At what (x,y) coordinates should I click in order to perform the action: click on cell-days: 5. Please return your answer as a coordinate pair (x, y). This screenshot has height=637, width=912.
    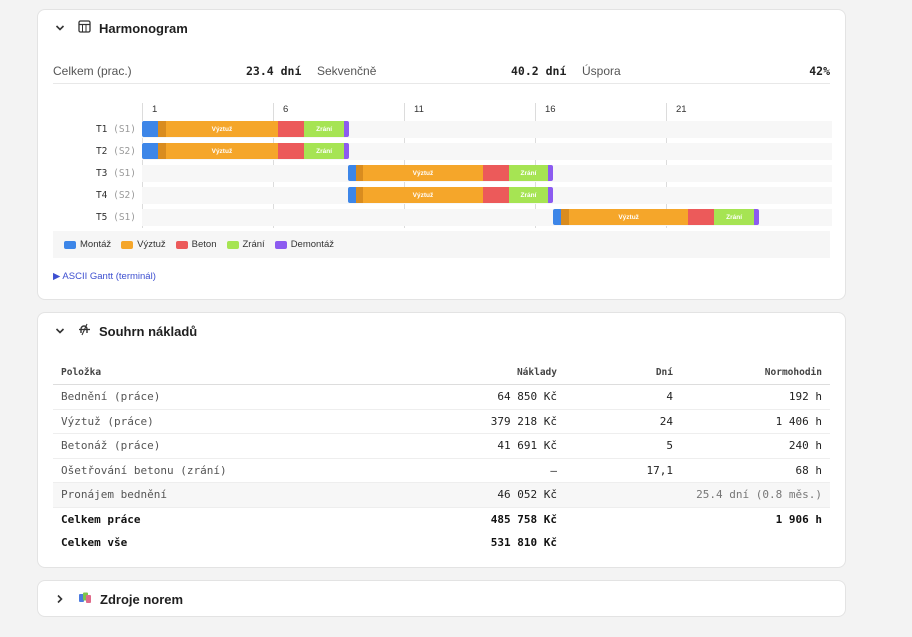
    Looking at the image, I should click on (623, 446).